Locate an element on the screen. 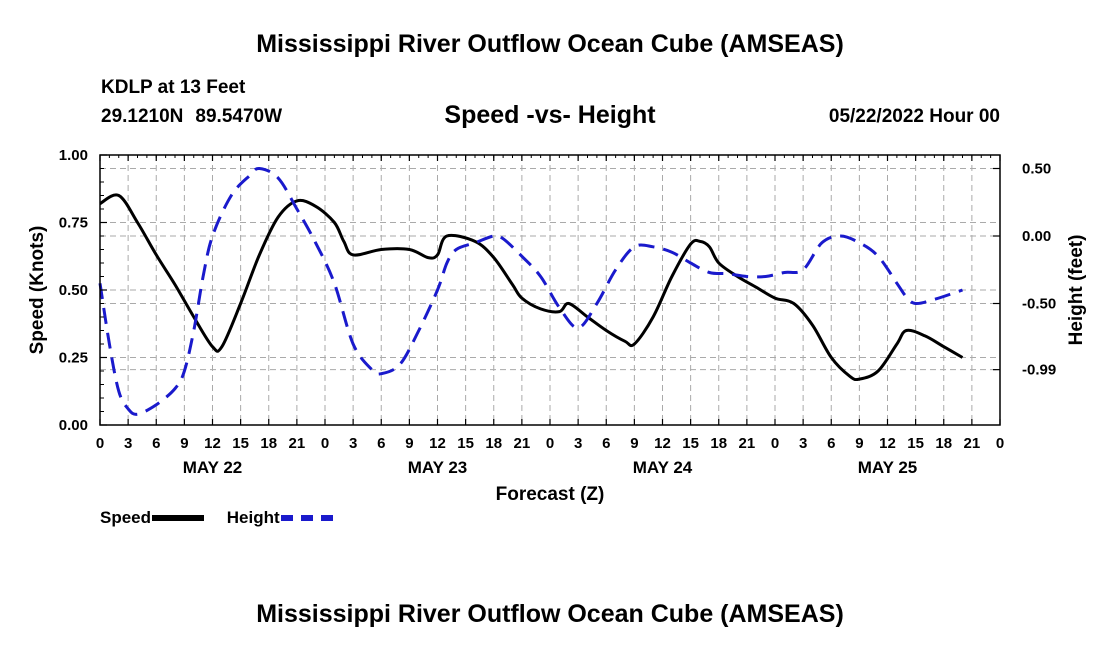 The height and width of the screenshot is (650, 1100). y-tick-label: 0.75 is located at coordinates (73, 223).